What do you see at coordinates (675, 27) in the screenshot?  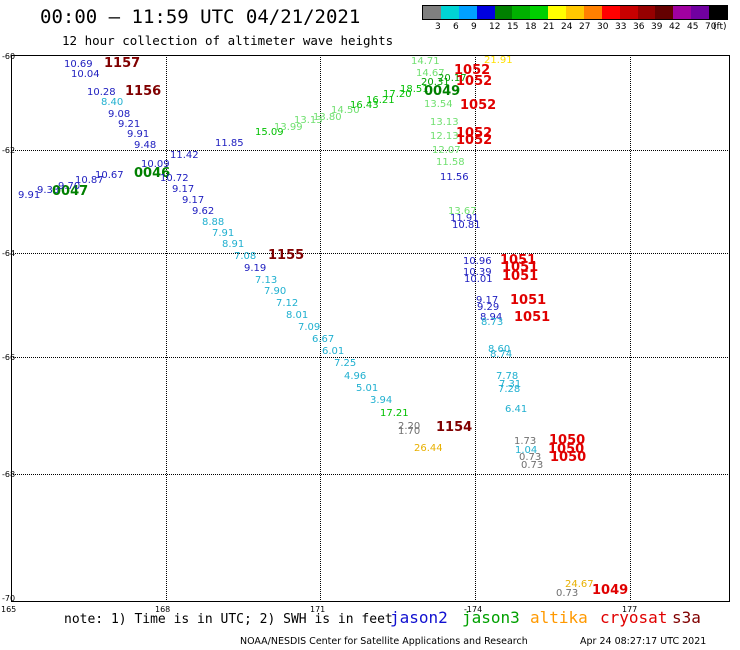 I see `legend-label: 42` at bounding box center [675, 27].